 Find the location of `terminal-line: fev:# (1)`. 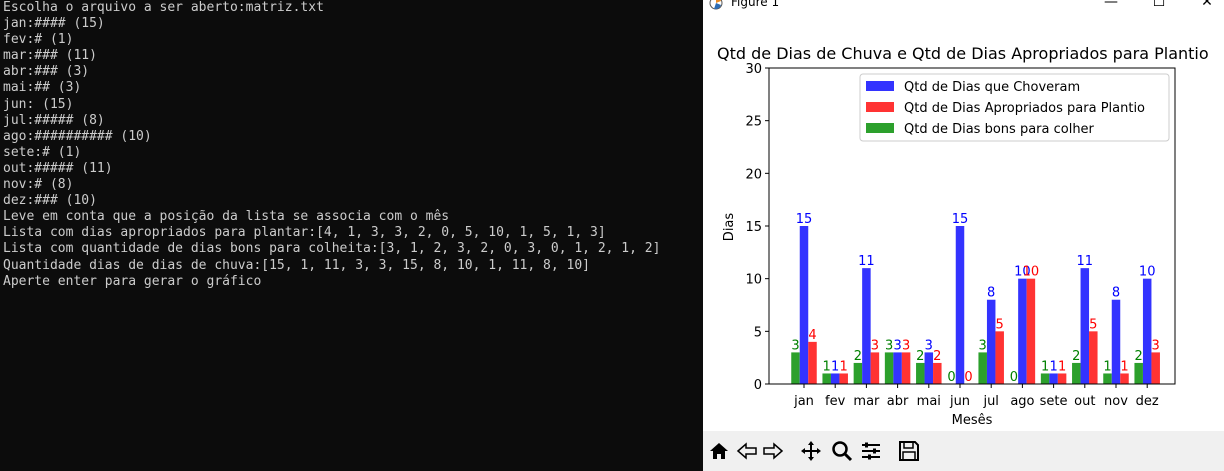

terminal-line: fev:# (1) is located at coordinates (38, 40).